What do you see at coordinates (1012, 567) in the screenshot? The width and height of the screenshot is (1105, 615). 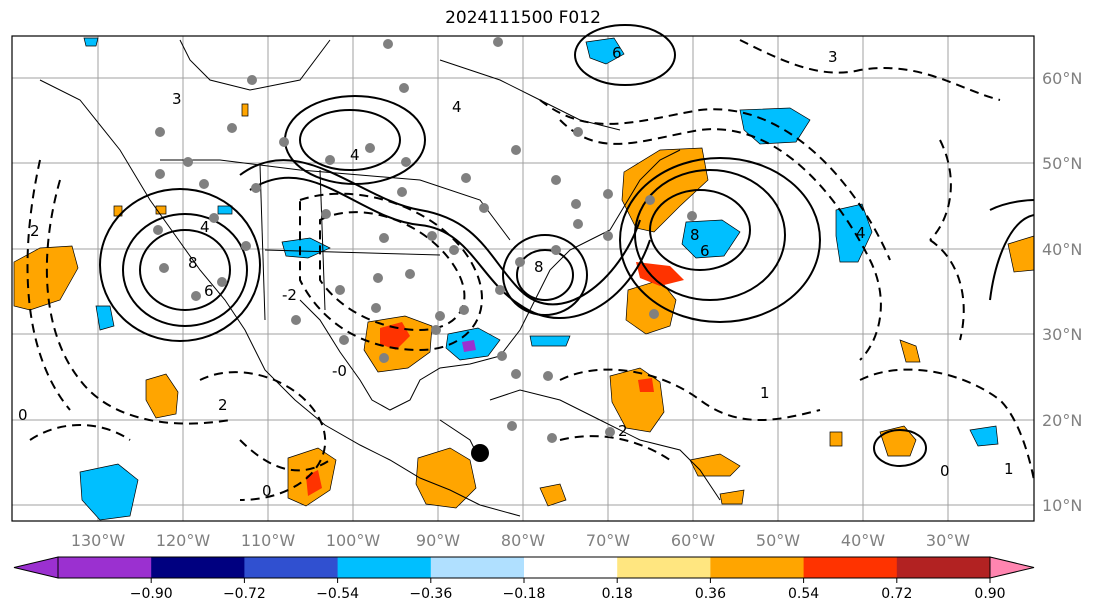 I see `colorbar-extend-high` at bounding box center [1012, 567].